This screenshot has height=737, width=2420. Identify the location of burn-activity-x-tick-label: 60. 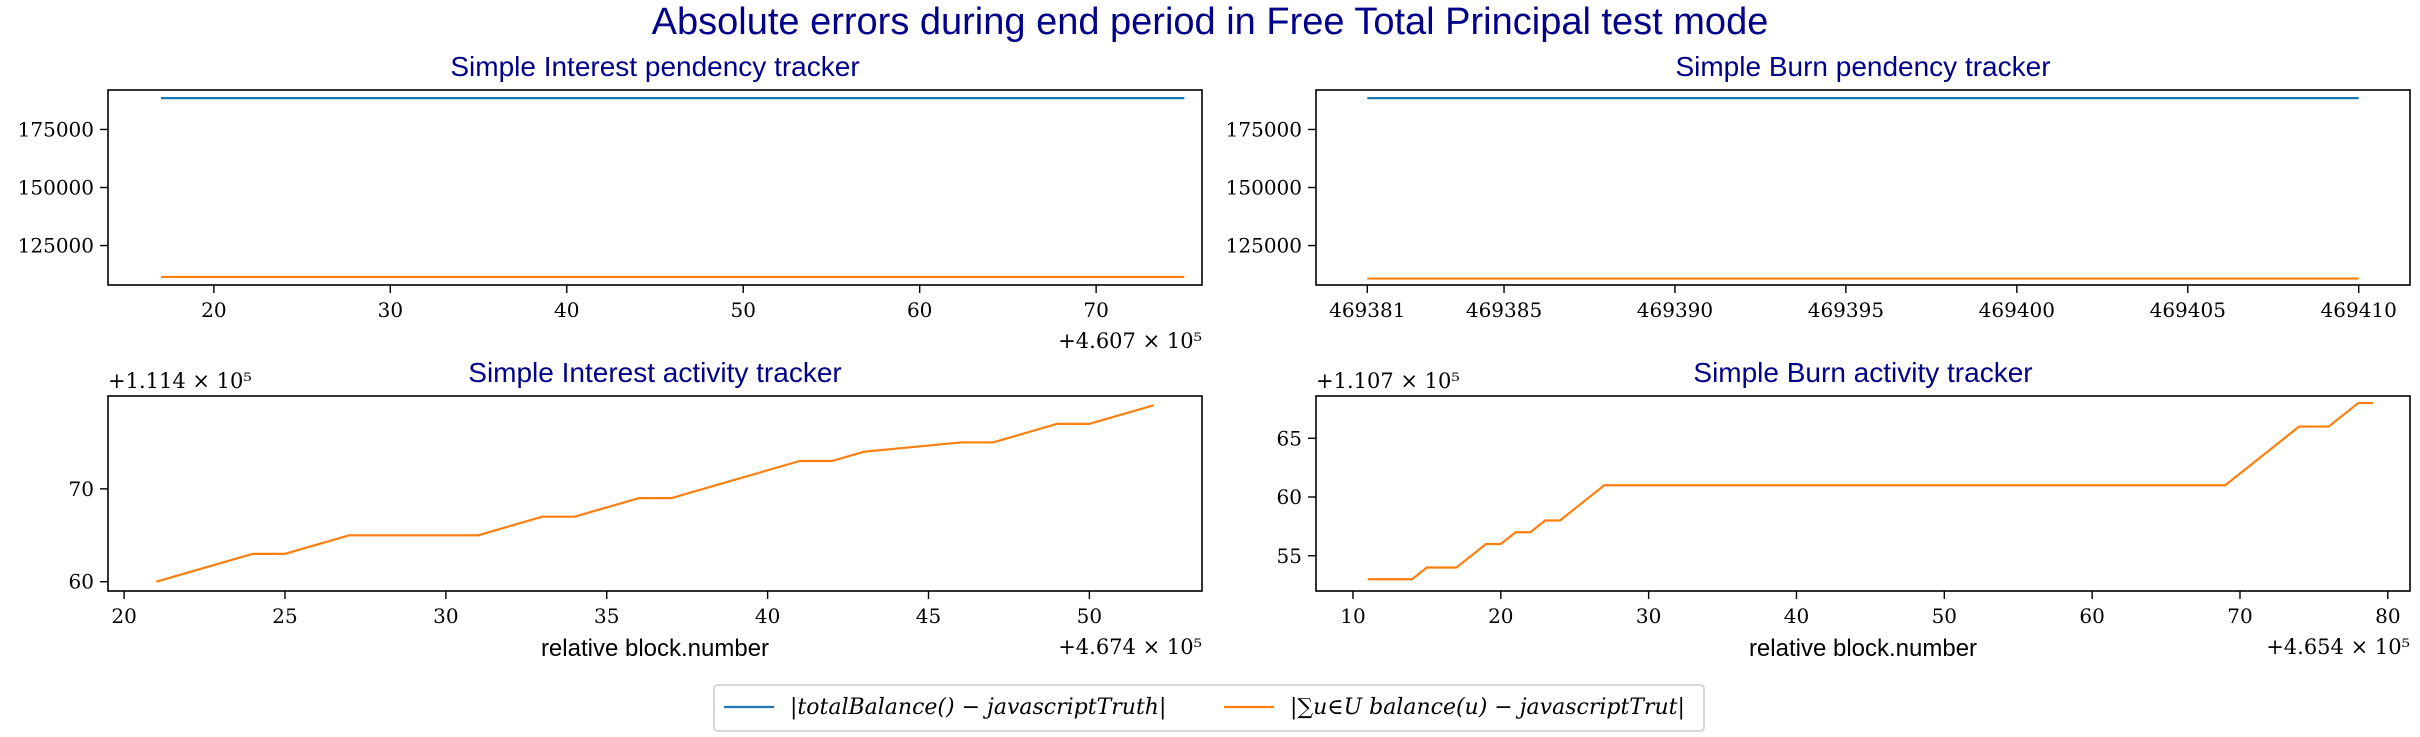
(2091, 616).